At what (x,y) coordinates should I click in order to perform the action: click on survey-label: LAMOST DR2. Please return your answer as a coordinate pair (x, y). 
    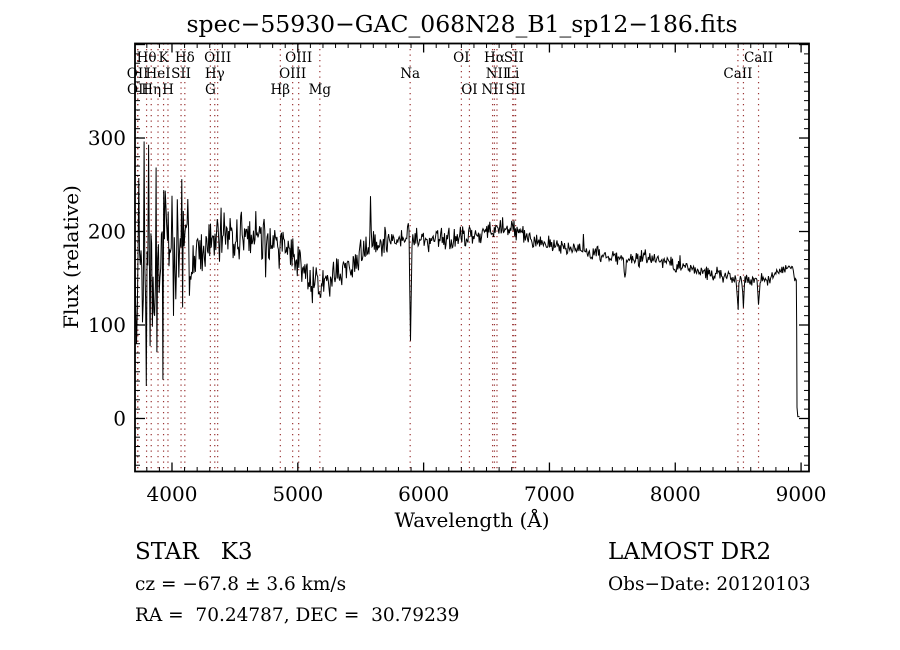
    Looking at the image, I should click on (689, 552).